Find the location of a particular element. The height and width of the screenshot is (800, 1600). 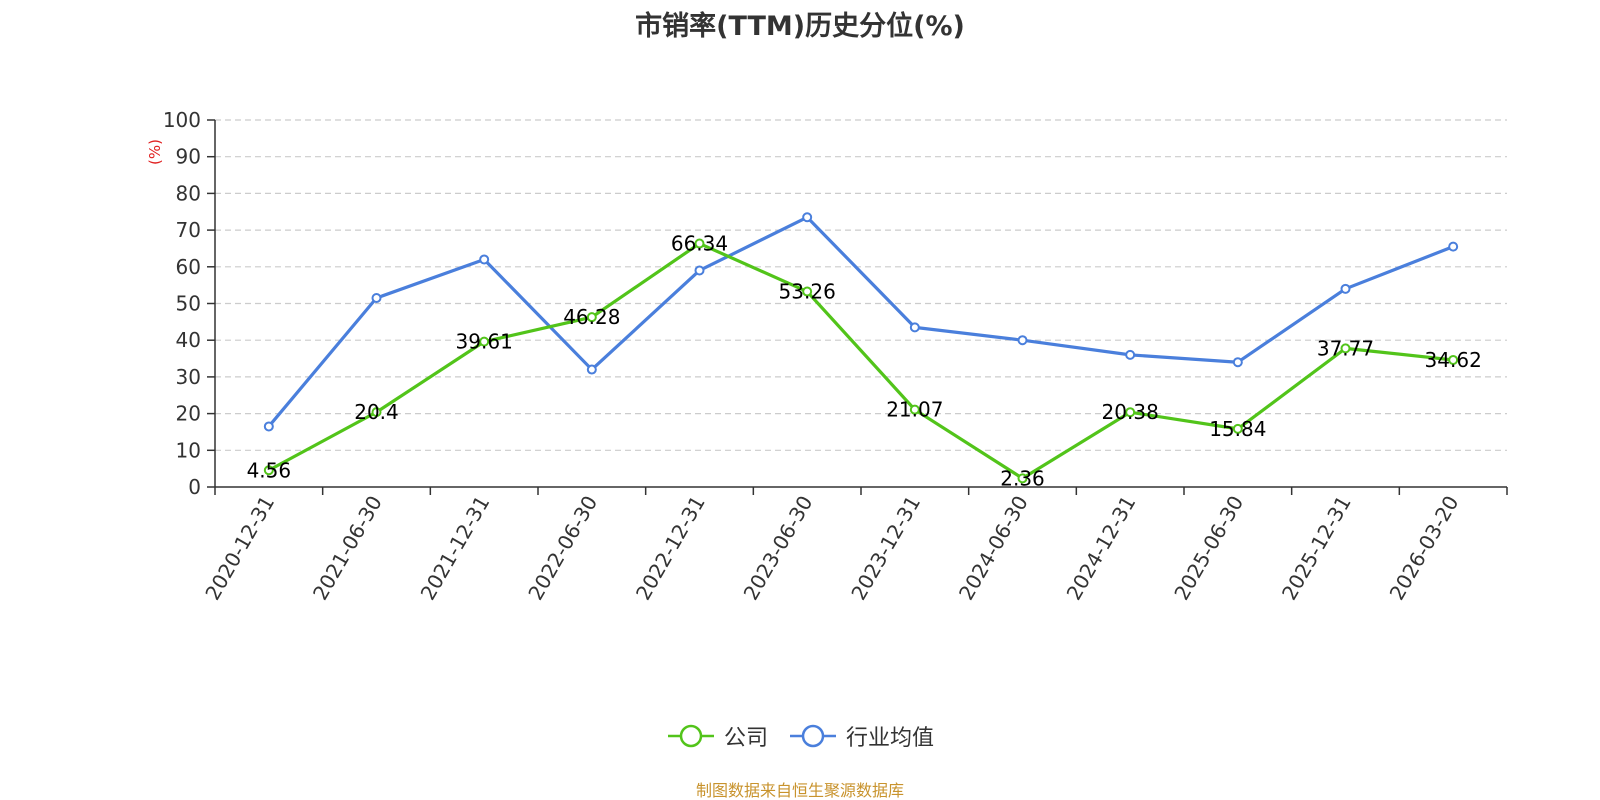

data-label: 20.4 is located at coordinates (376, 412).